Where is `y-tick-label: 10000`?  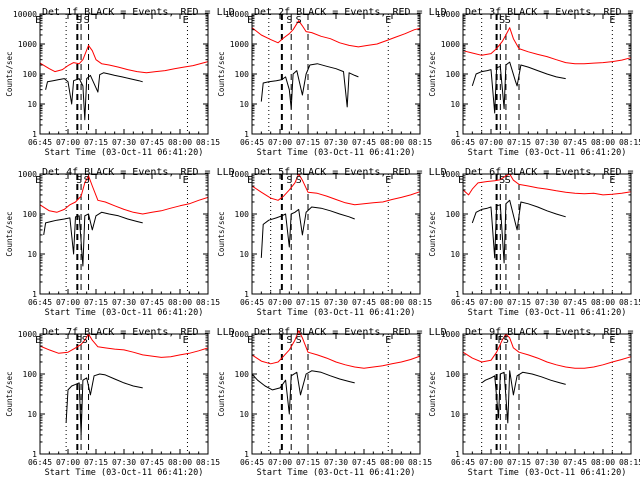
y-tick-label: 10000 is located at coordinates (25, 14).